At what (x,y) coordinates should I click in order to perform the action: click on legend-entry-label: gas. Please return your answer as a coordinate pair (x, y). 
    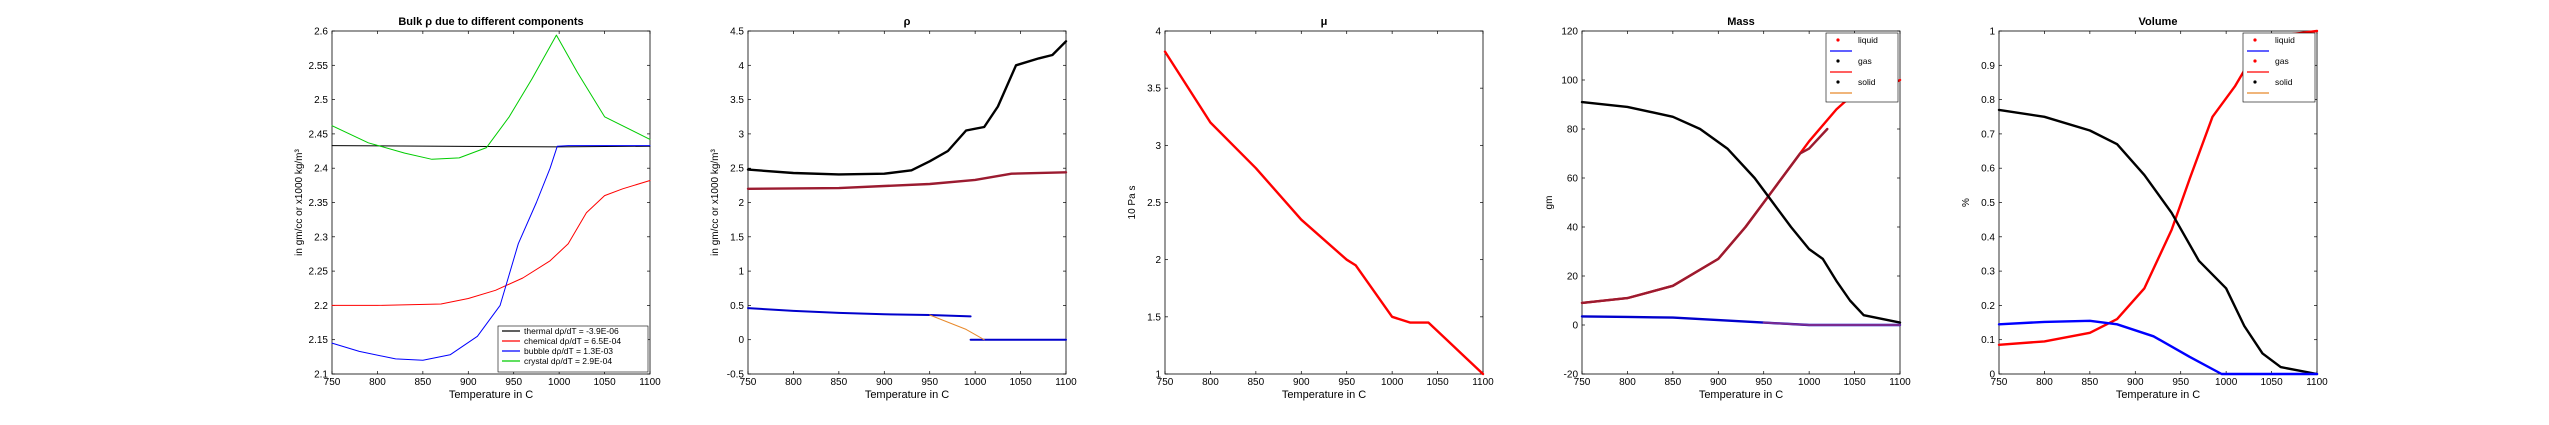
    Looking at the image, I should click on (2282, 61).